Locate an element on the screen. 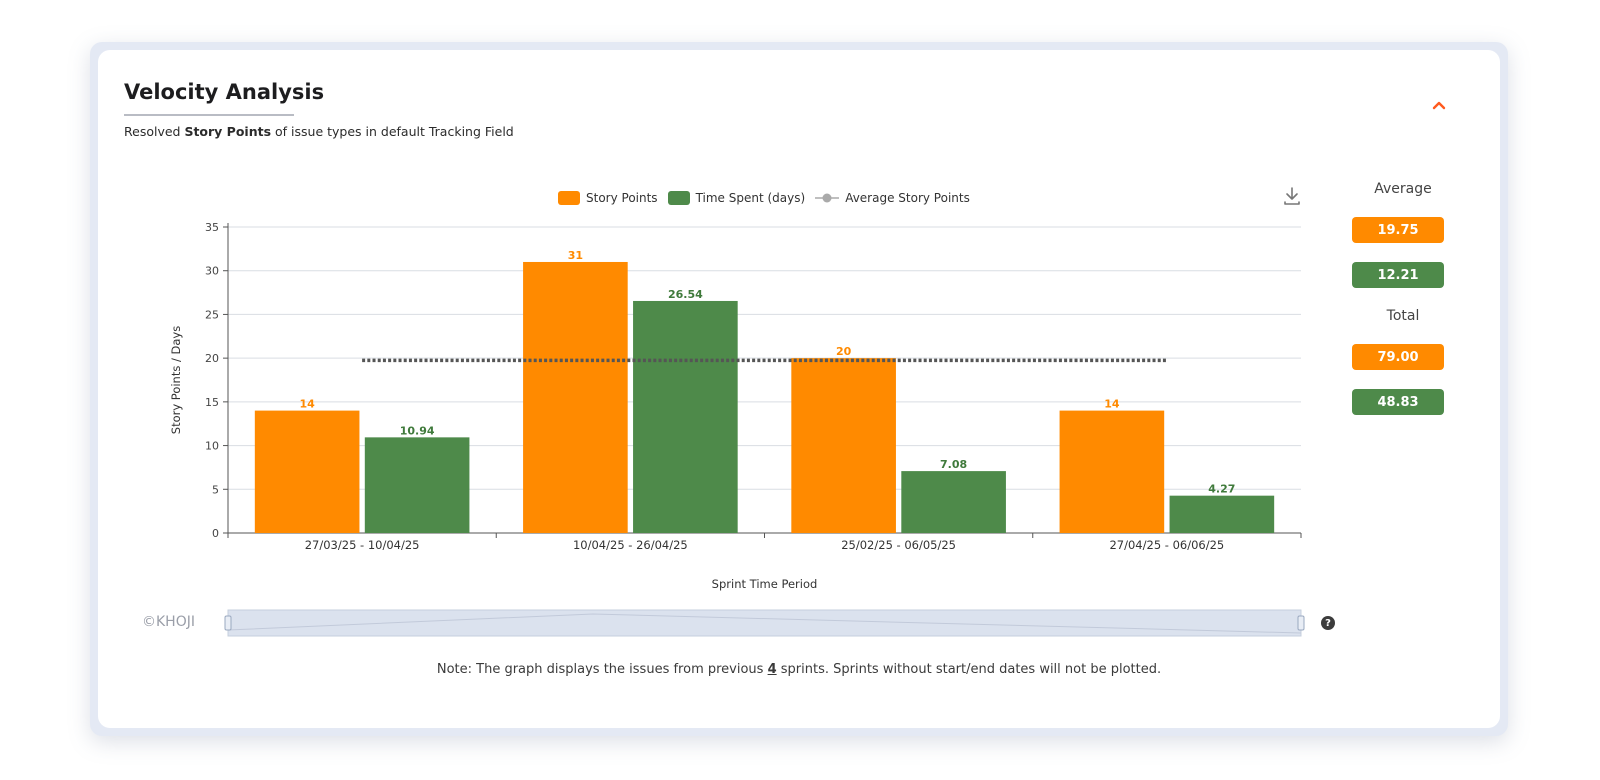 The image size is (1600, 780). subtitle-prefix: Resolved is located at coordinates (154, 131).